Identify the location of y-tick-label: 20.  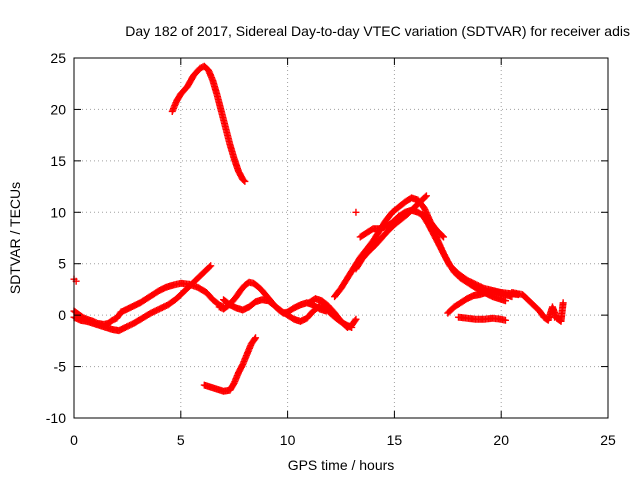
(58, 109).